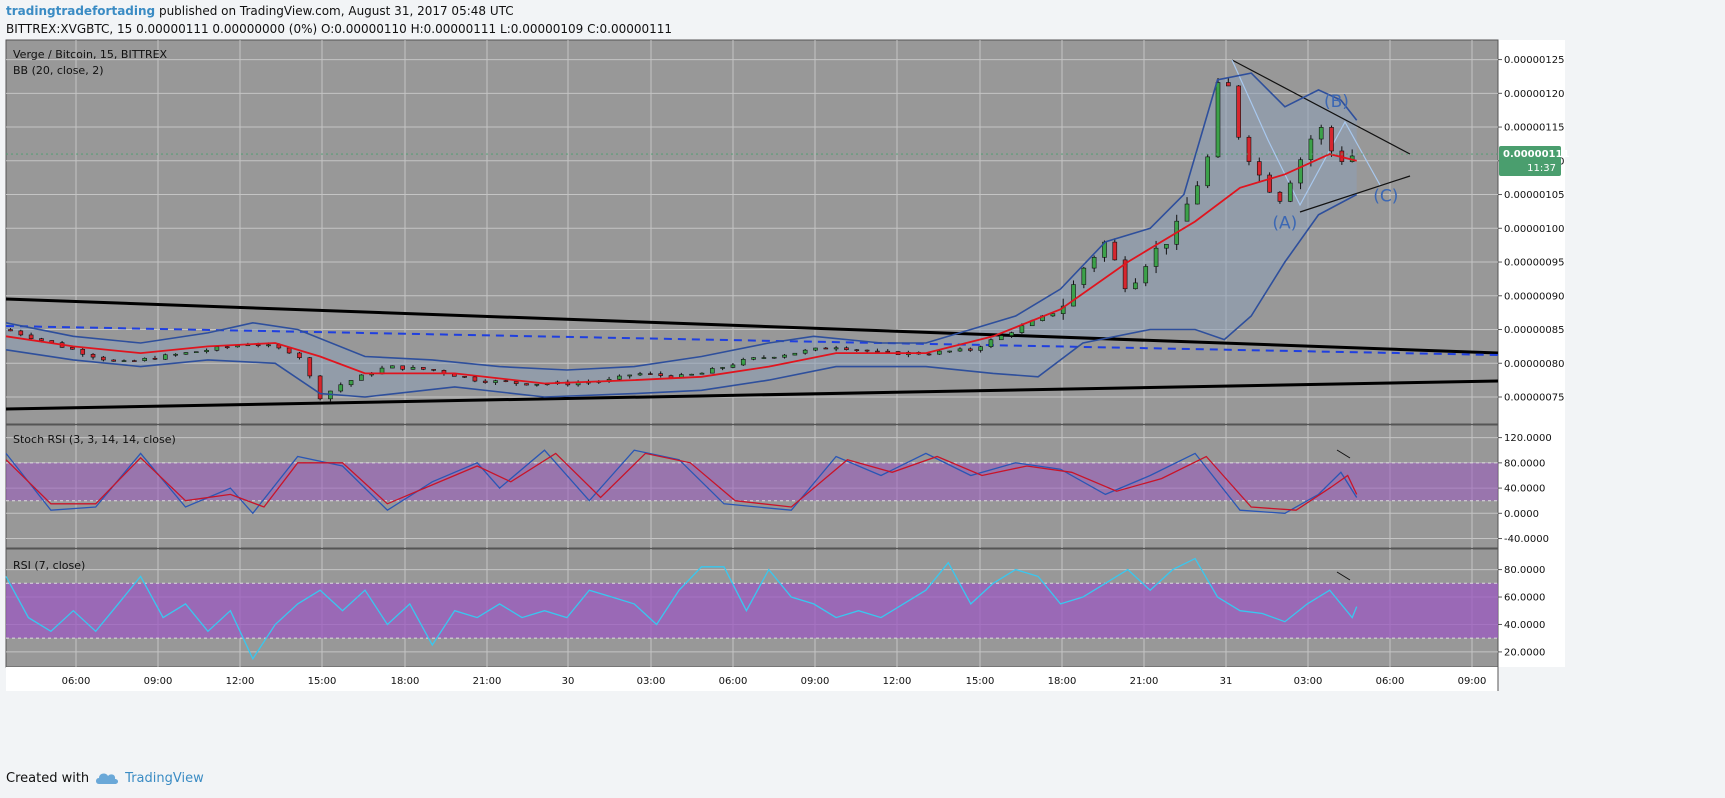  What do you see at coordinates (1306, 133) in the screenshot?
I see `elliott-wave-path` at bounding box center [1306, 133].